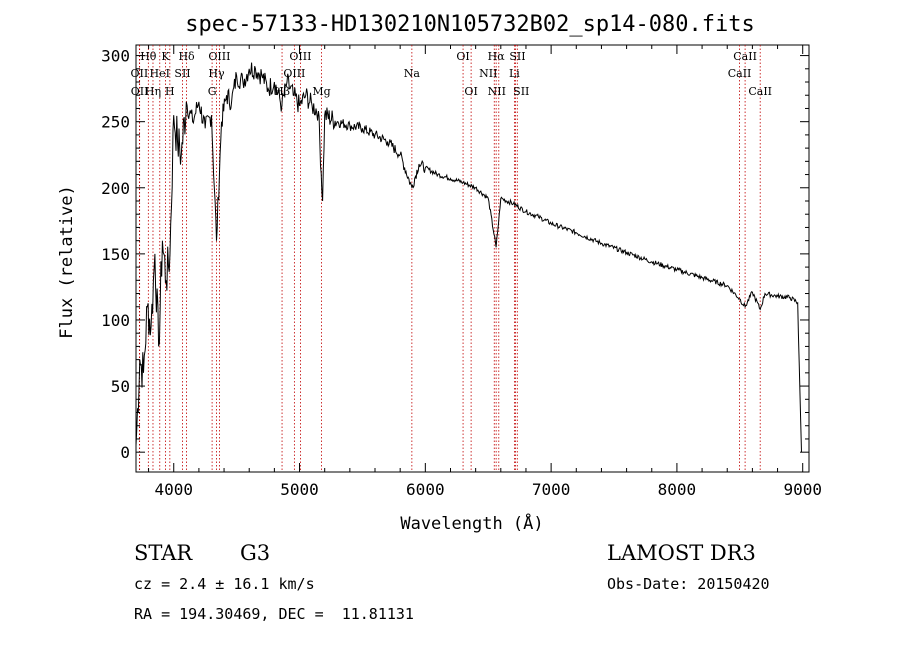  Describe the element at coordinates (299, 489) in the screenshot. I see `x-tick-label: 5000` at that location.